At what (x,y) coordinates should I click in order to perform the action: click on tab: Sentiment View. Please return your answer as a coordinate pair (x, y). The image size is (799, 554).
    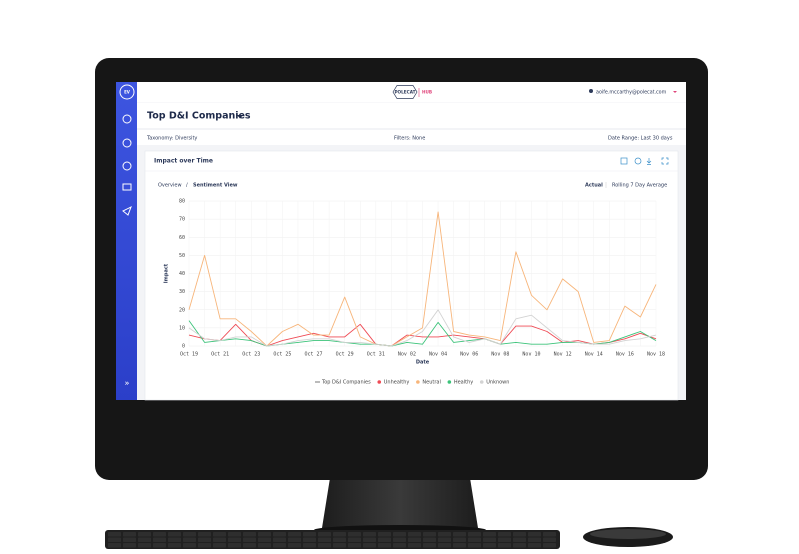
    Looking at the image, I should click on (215, 186).